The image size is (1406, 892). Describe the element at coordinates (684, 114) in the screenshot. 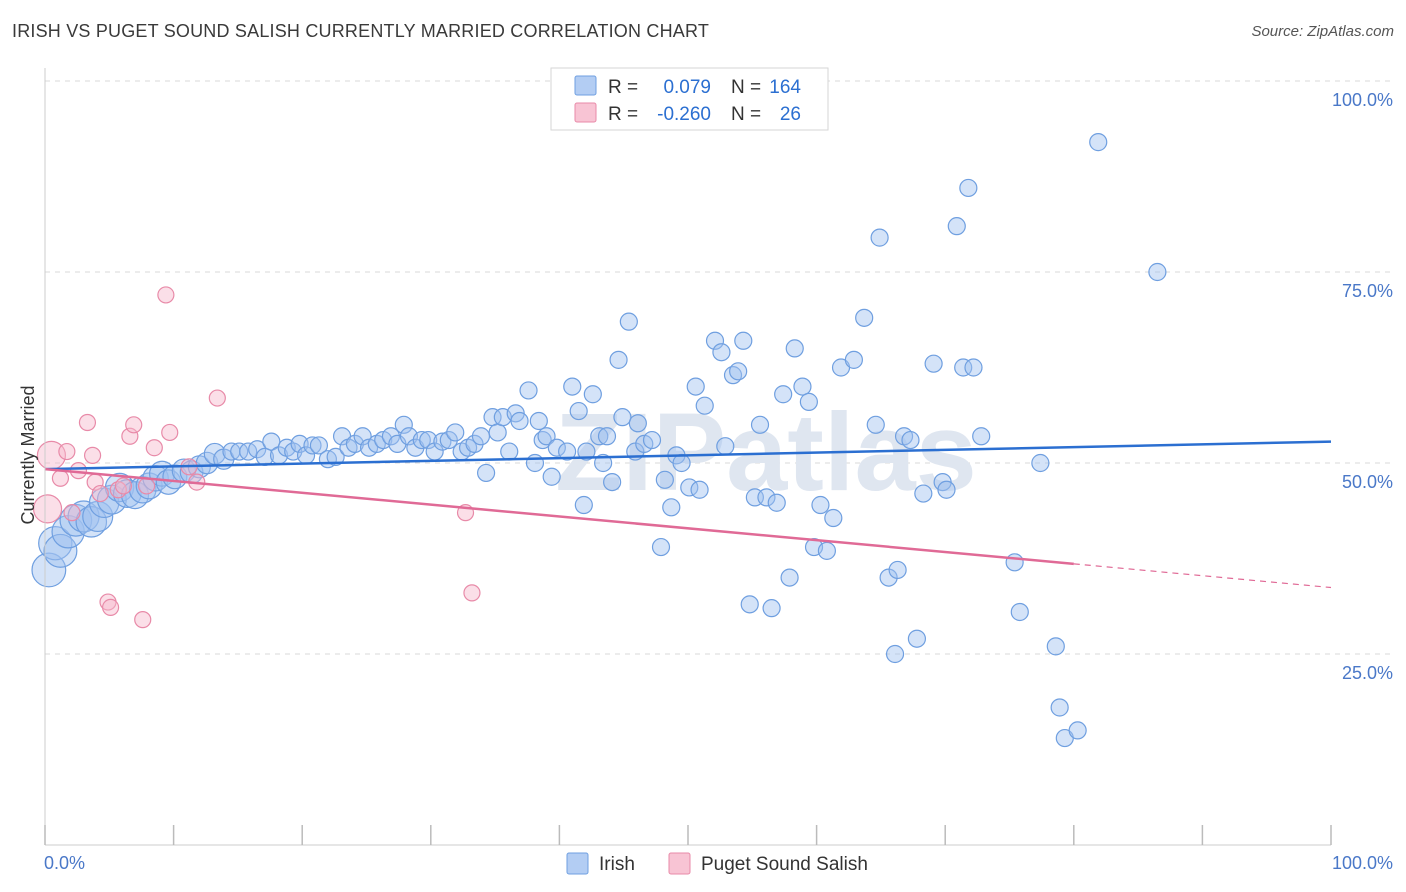

I see `legend-r-value-salish: -0.260` at that location.